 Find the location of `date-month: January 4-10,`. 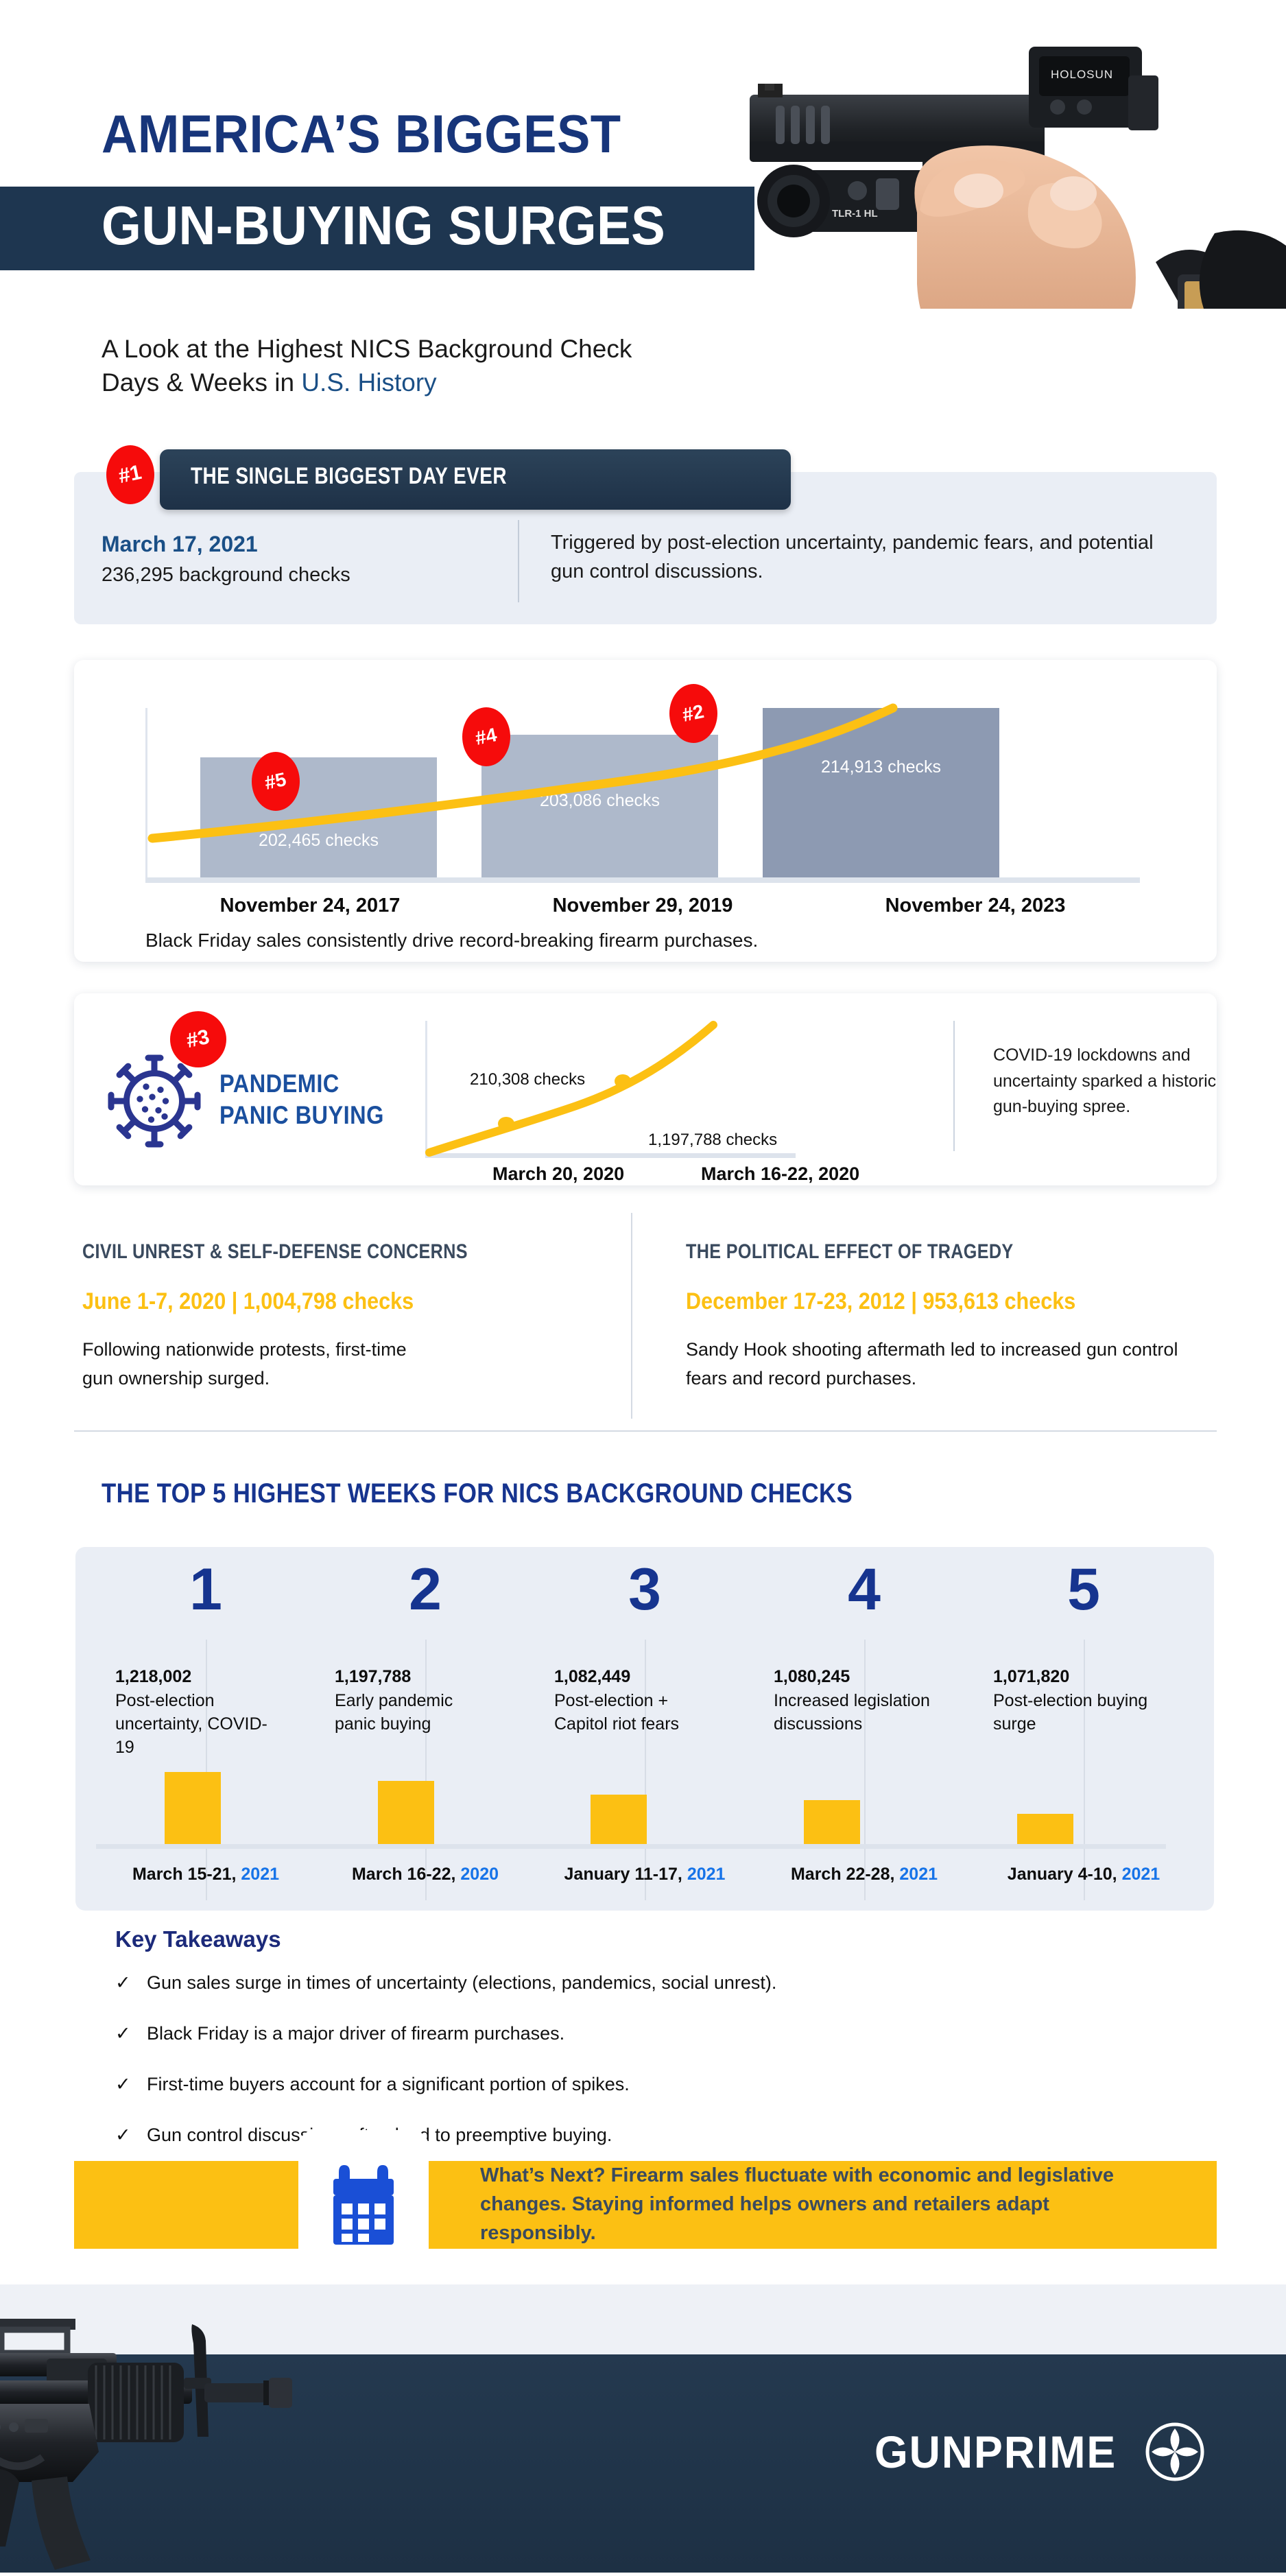

date-month: January 4-10, is located at coordinates (1062, 1874).